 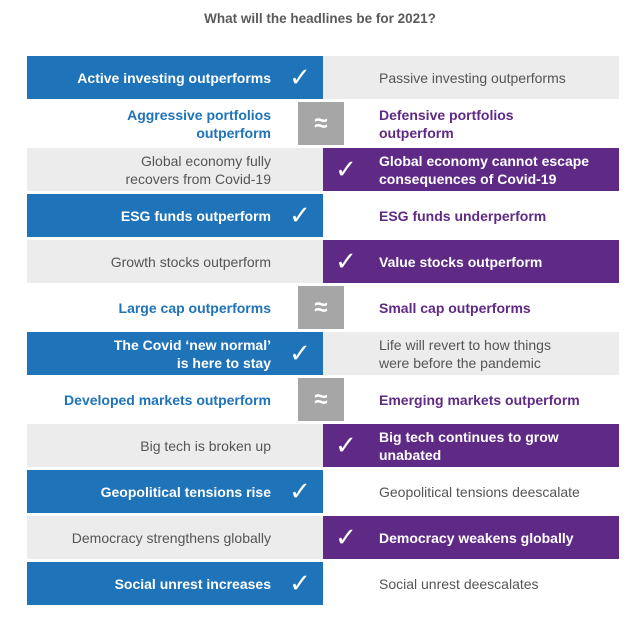 I want to click on left-headline: Large cap outperforms, so click(x=175, y=307).